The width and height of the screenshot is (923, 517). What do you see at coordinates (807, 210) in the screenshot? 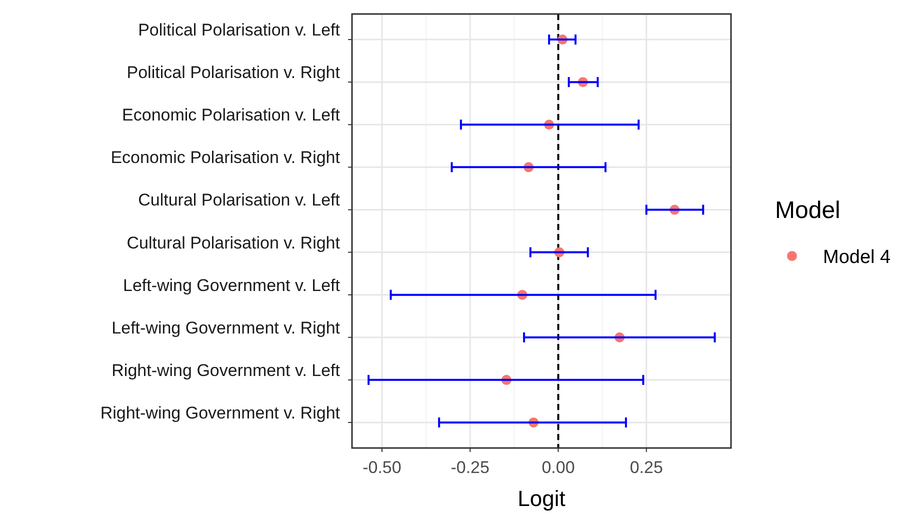
I see `legend-title: Model` at bounding box center [807, 210].